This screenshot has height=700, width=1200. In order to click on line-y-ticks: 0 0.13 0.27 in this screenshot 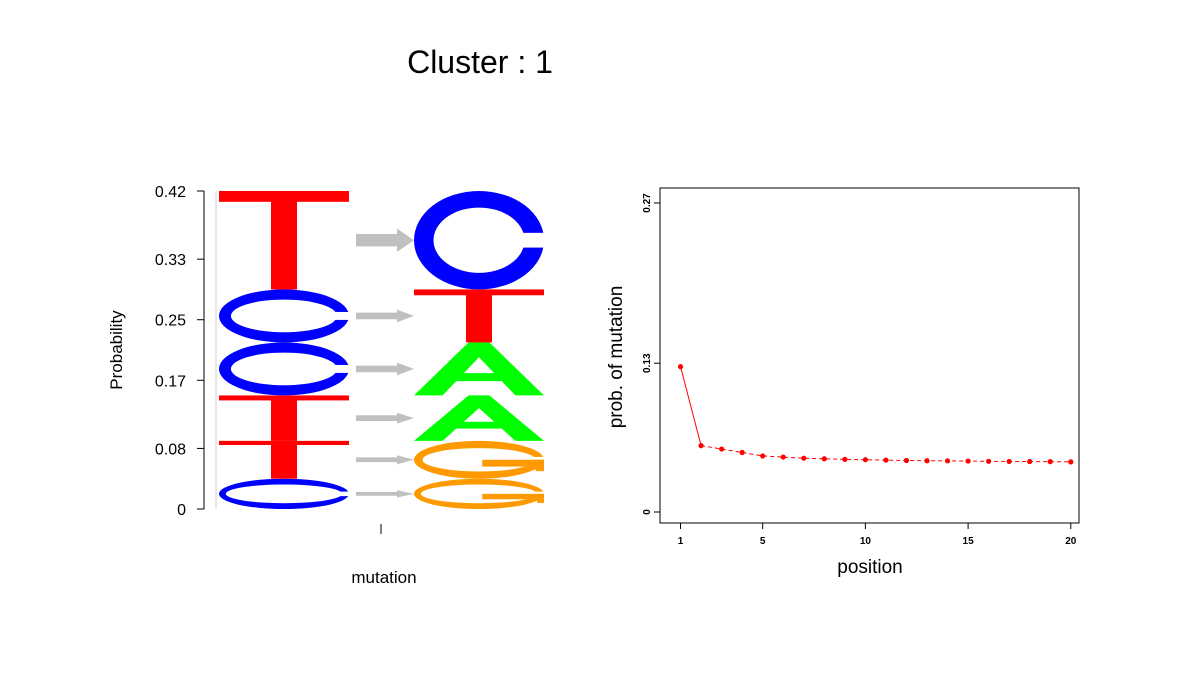, I will do `click(651, 354)`.